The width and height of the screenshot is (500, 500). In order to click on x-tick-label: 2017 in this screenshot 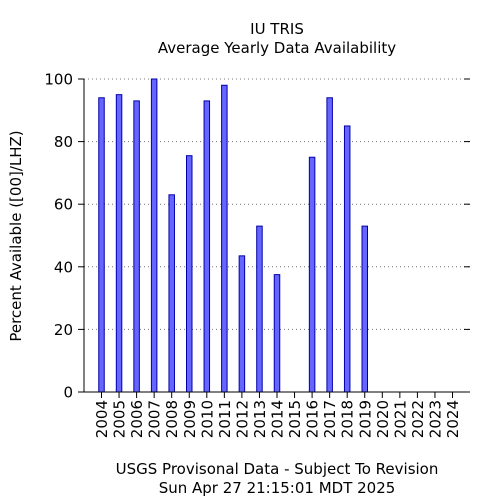, I will do `click(330, 419)`.